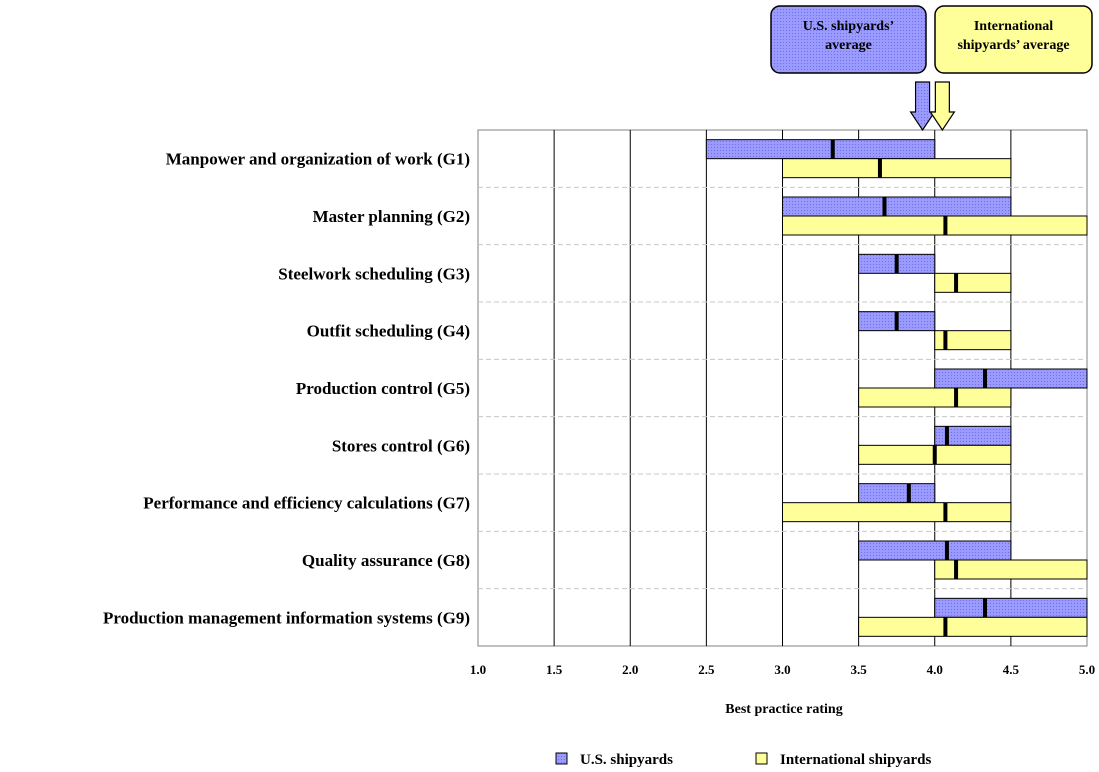 The height and width of the screenshot is (772, 1099). What do you see at coordinates (848, 26) in the screenshot?
I see `callout-text: U.S. shipyards’` at bounding box center [848, 26].